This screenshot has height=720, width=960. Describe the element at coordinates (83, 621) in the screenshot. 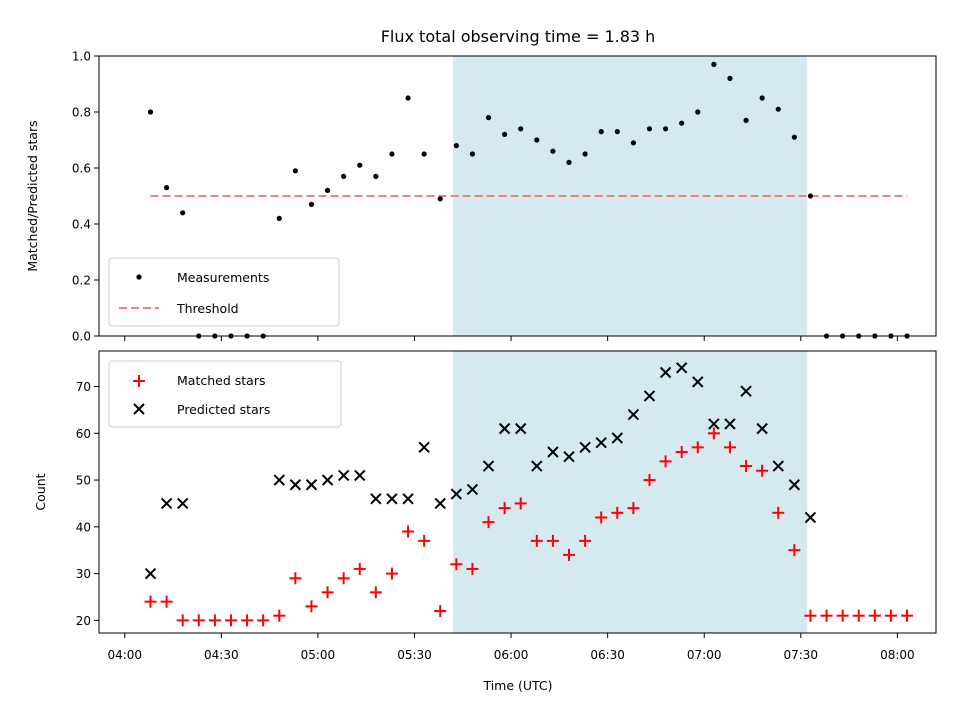

I see `y-tick-label: 20` at that location.